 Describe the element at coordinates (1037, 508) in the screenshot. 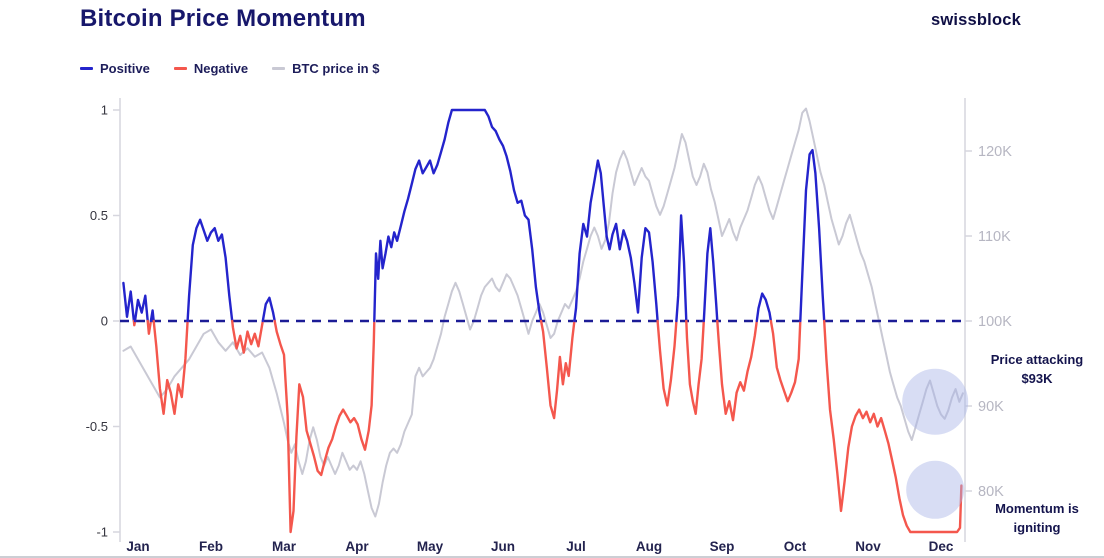

I see `annotation-momentum-line1: Momentum is` at that location.